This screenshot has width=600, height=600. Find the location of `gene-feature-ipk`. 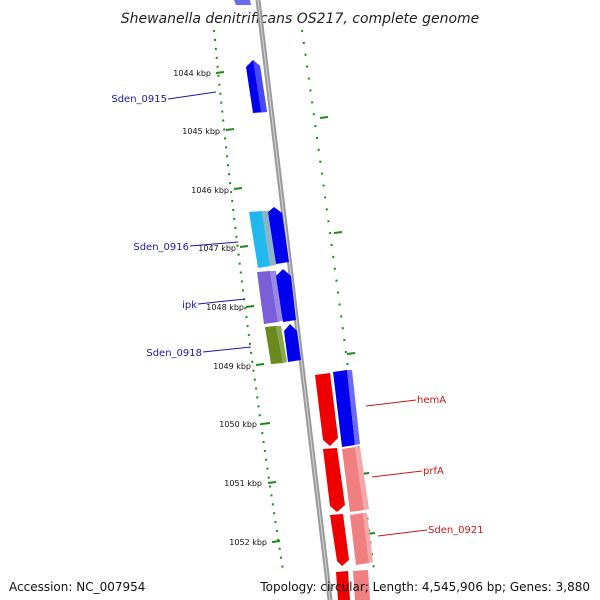

gene-feature-ipk is located at coordinates (267, 297).